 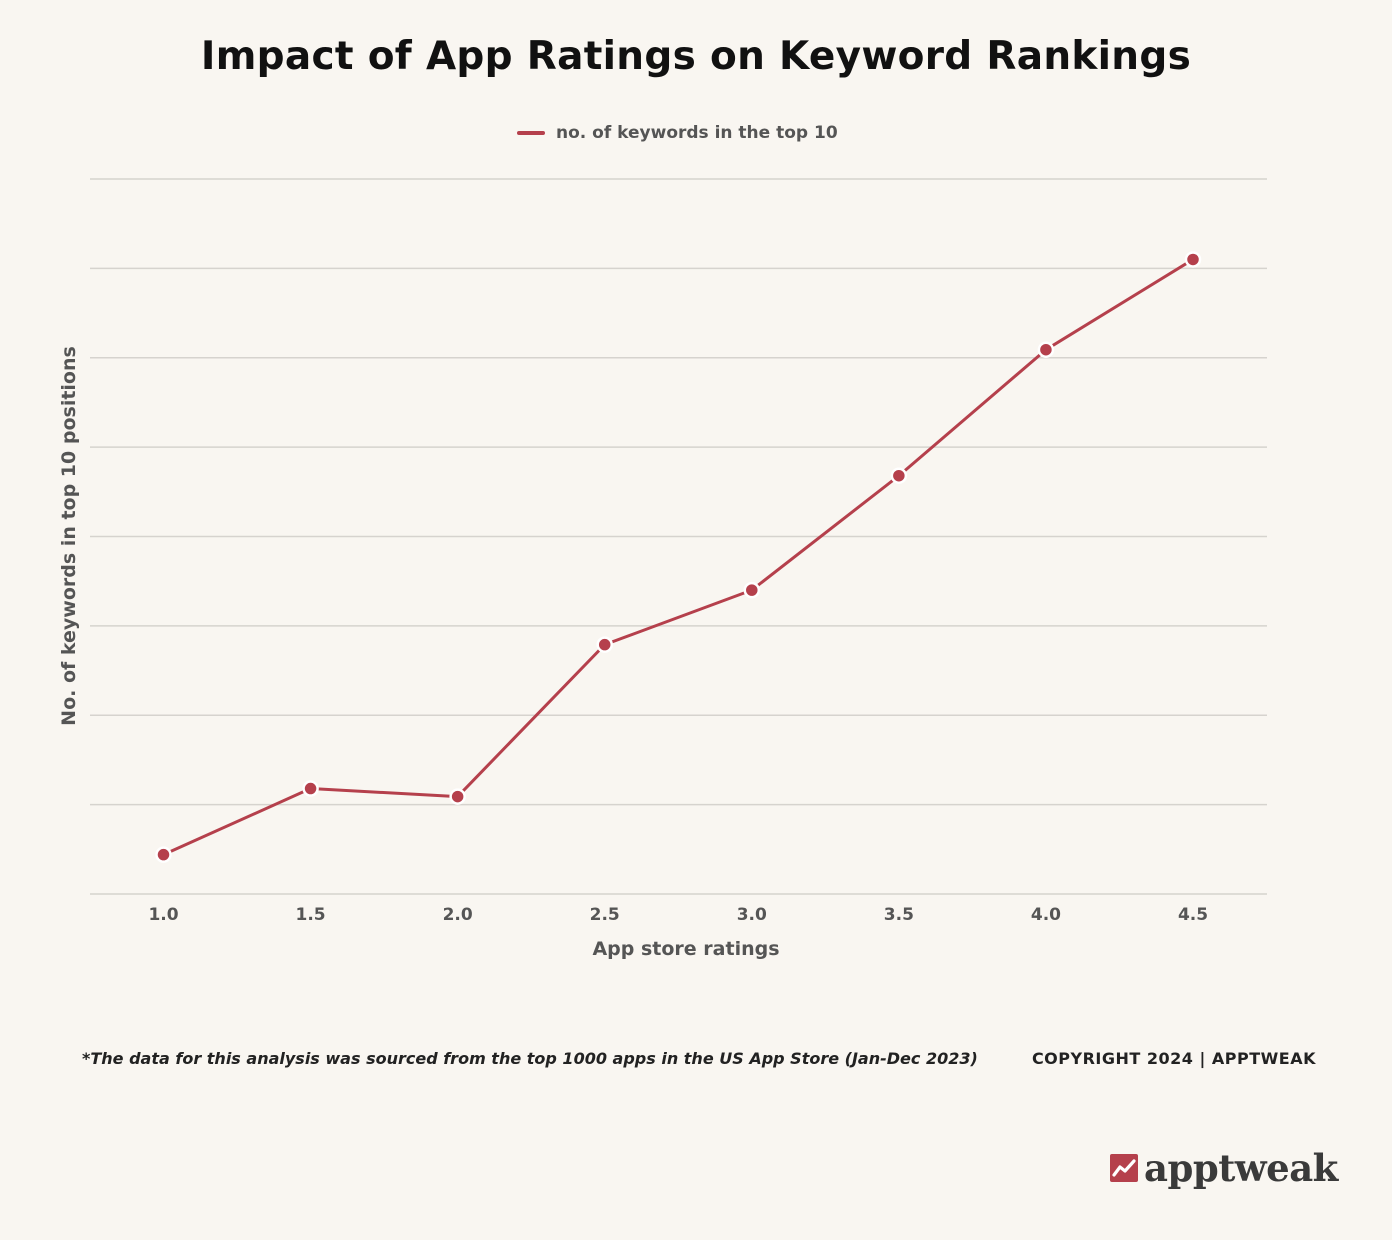 I want to click on apptweak-logo: apptweak, so click(x=1224, y=1168).